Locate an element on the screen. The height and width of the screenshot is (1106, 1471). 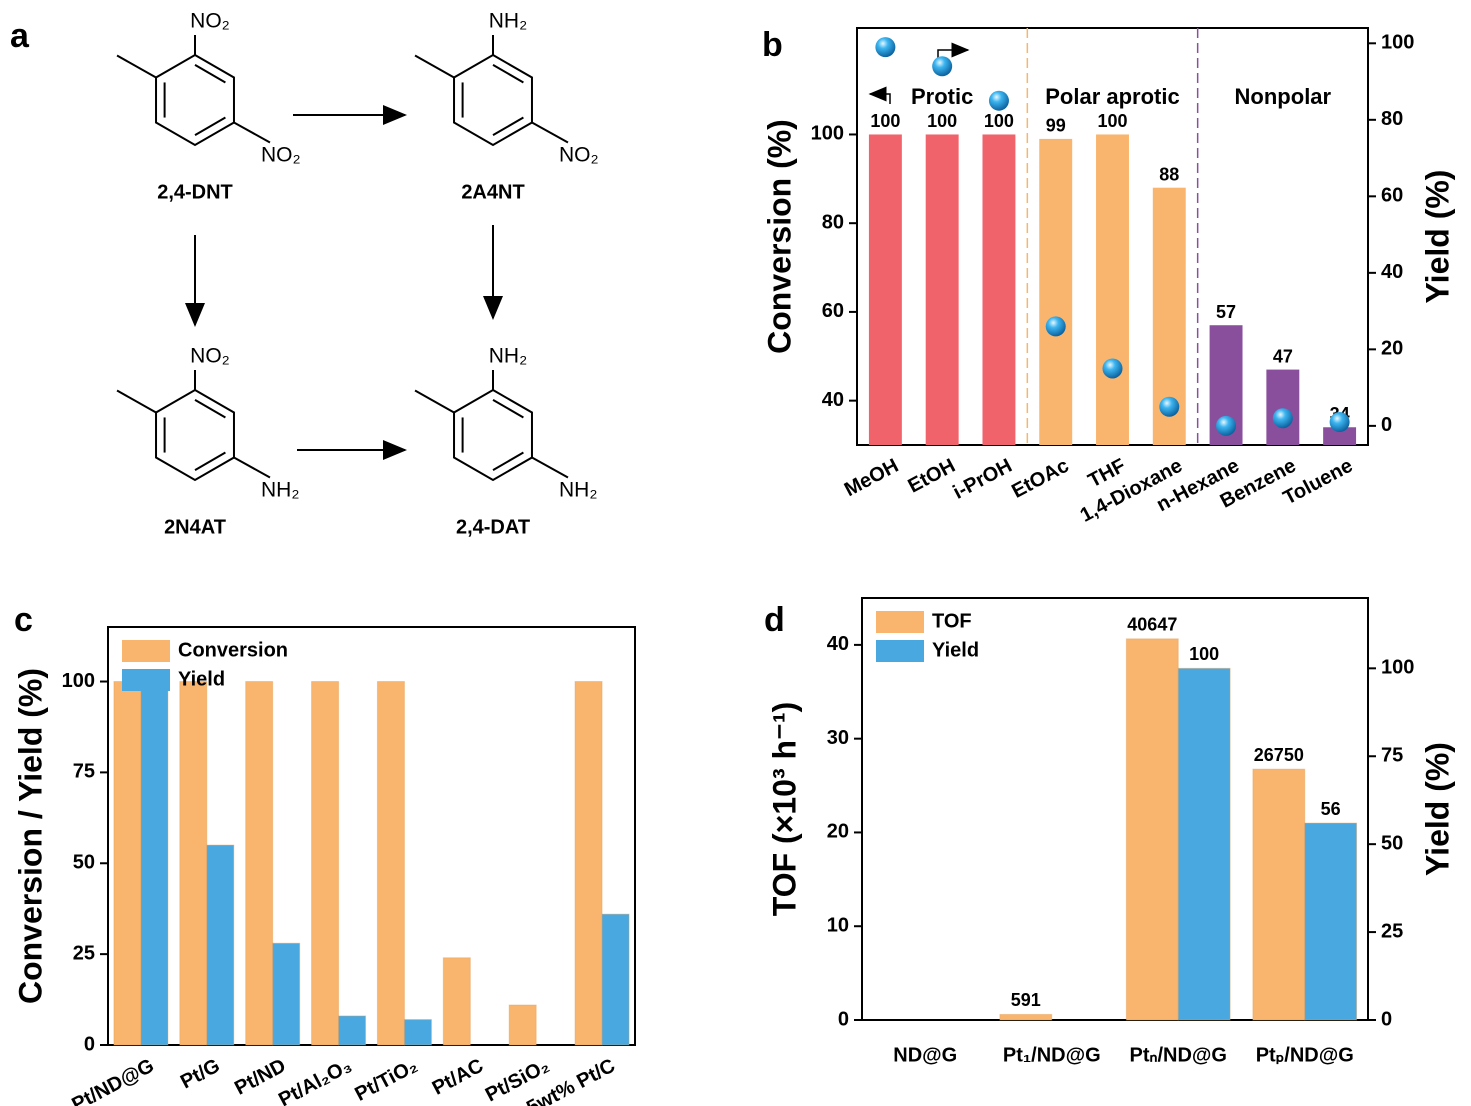
y-tick-label: 75 is located at coordinates (84, 772).